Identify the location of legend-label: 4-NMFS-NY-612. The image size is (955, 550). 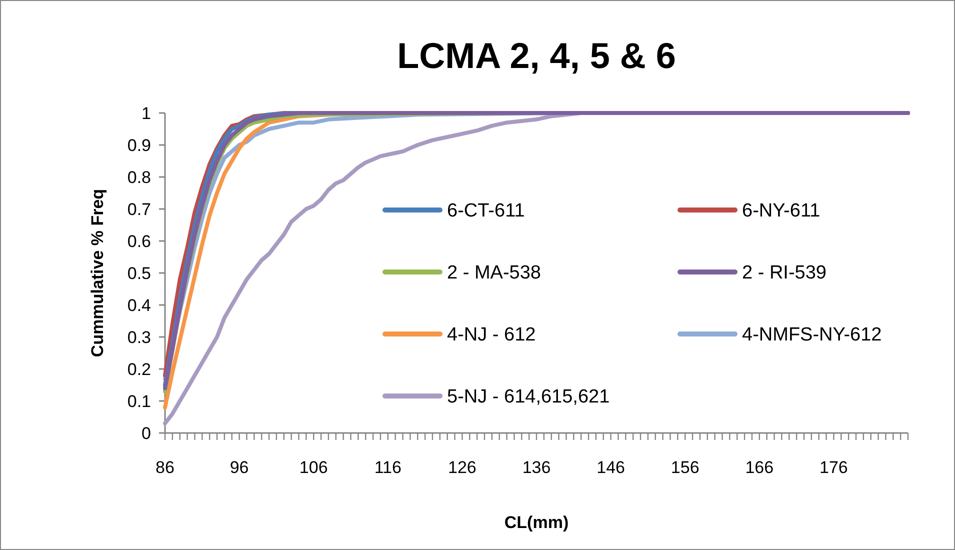
(812, 335).